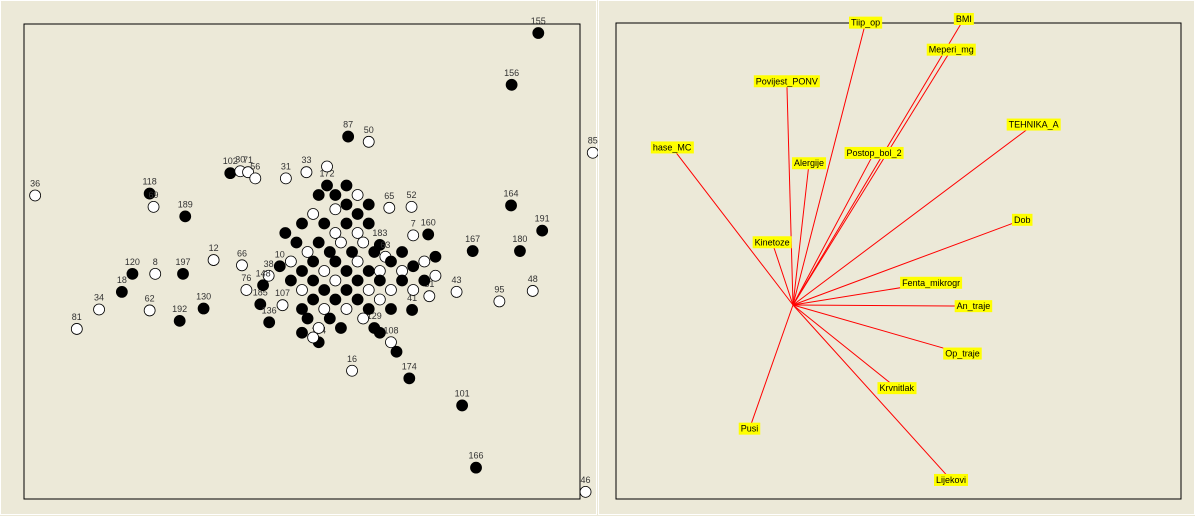 The width and height of the screenshot is (1195, 516). Describe the element at coordinates (99, 297) in the screenshot. I see `data-point-label: 34` at that location.